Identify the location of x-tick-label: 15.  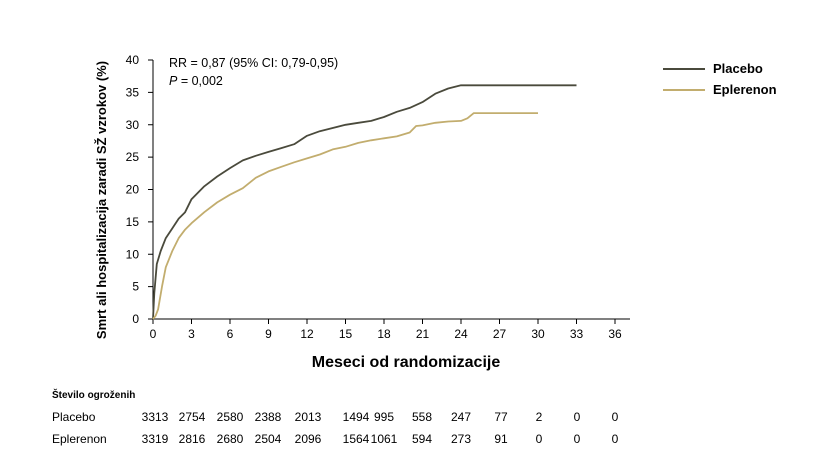
(346, 334).